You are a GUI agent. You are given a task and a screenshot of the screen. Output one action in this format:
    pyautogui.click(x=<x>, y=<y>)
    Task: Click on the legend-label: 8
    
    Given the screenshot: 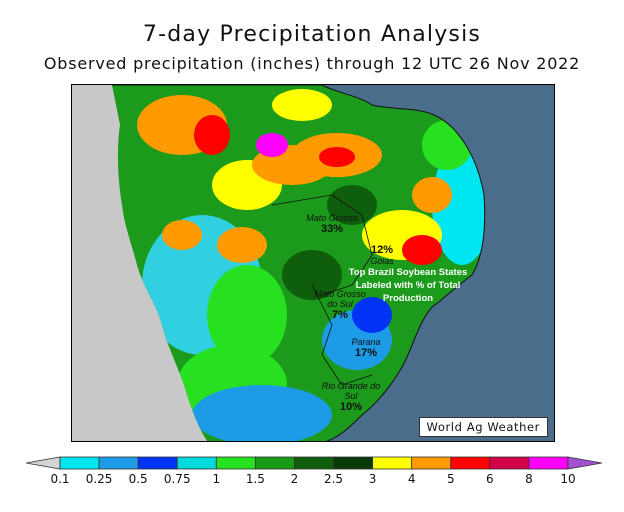 What is the action you would take?
    pyautogui.click(x=529, y=479)
    